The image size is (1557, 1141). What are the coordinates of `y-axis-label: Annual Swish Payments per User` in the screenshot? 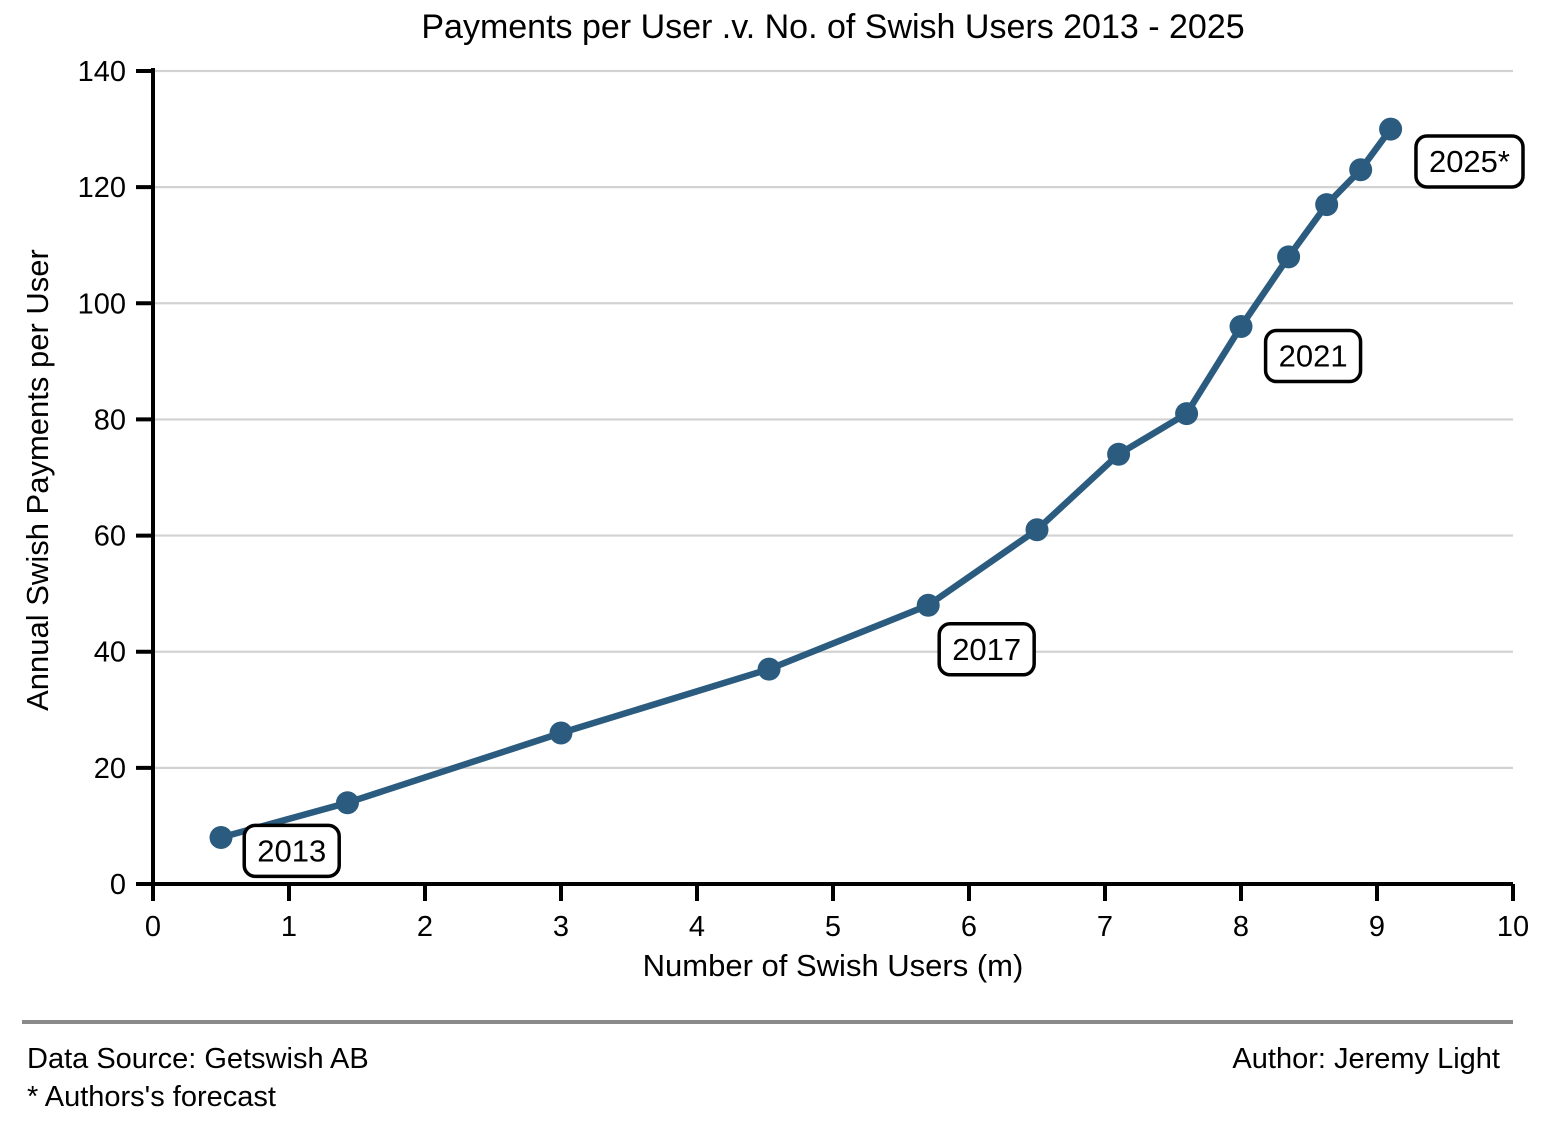 It's located at (37, 480).